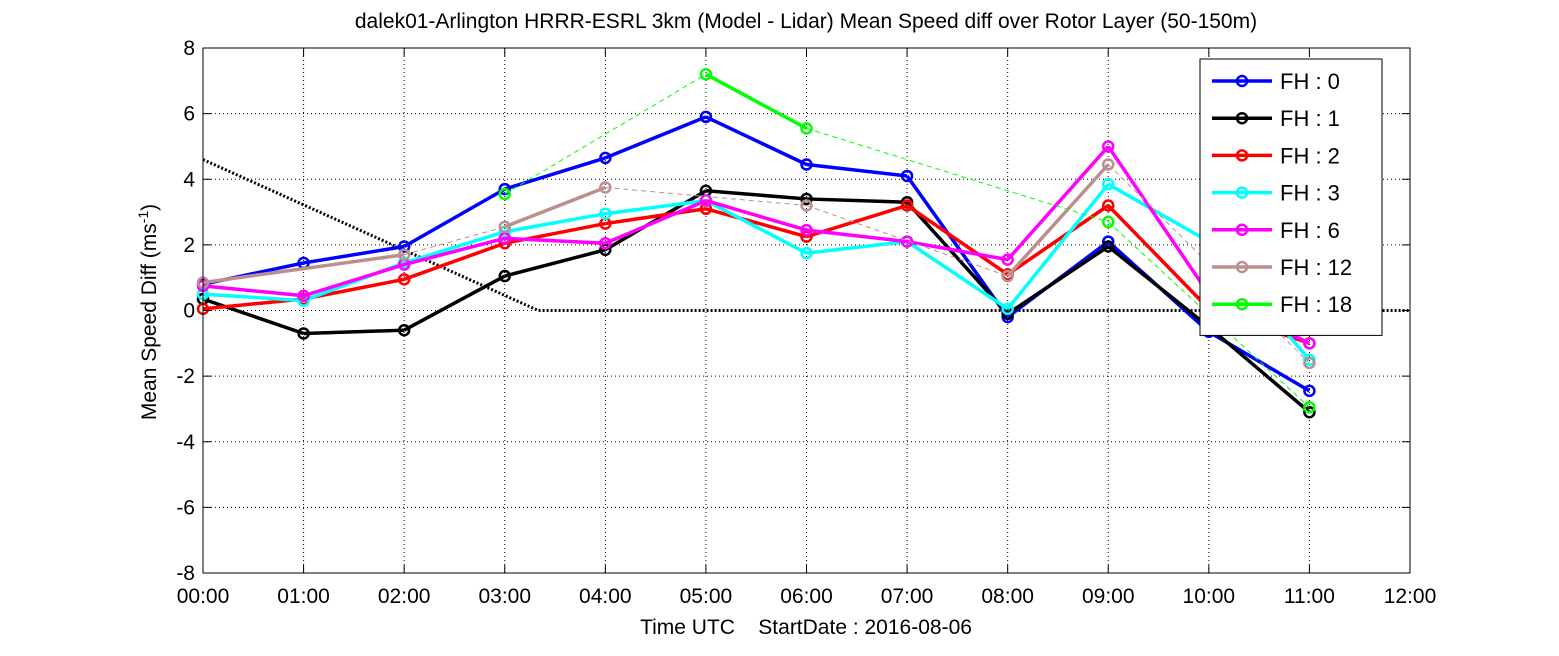 The height and width of the screenshot is (656, 1559). Describe the element at coordinates (1310, 155) in the screenshot. I see `legend-label: FH : 2` at that location.